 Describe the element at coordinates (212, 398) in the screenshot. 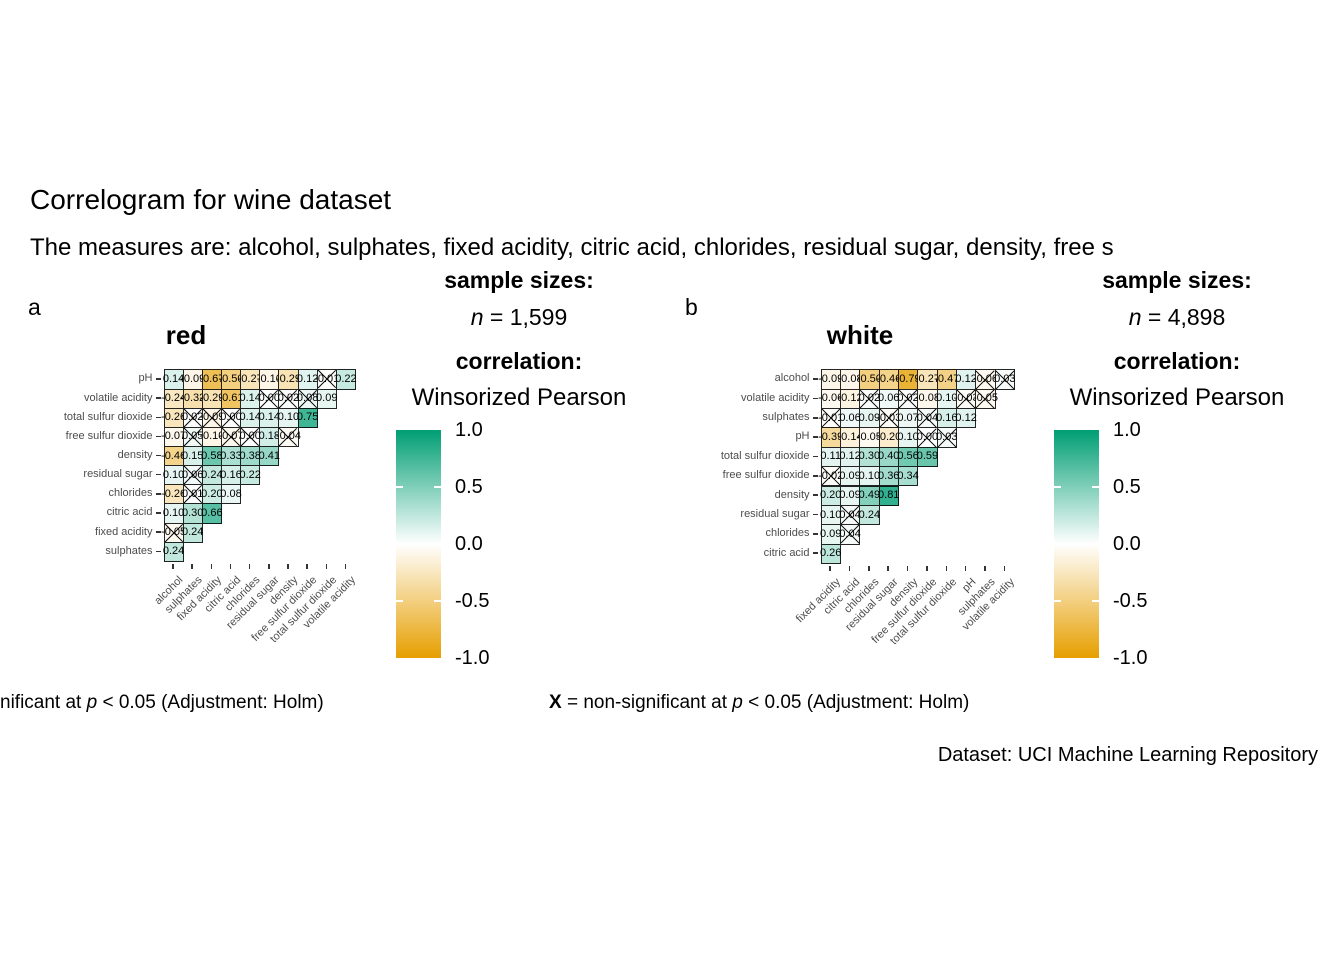

I see `corr-value: -0.29` at that location.